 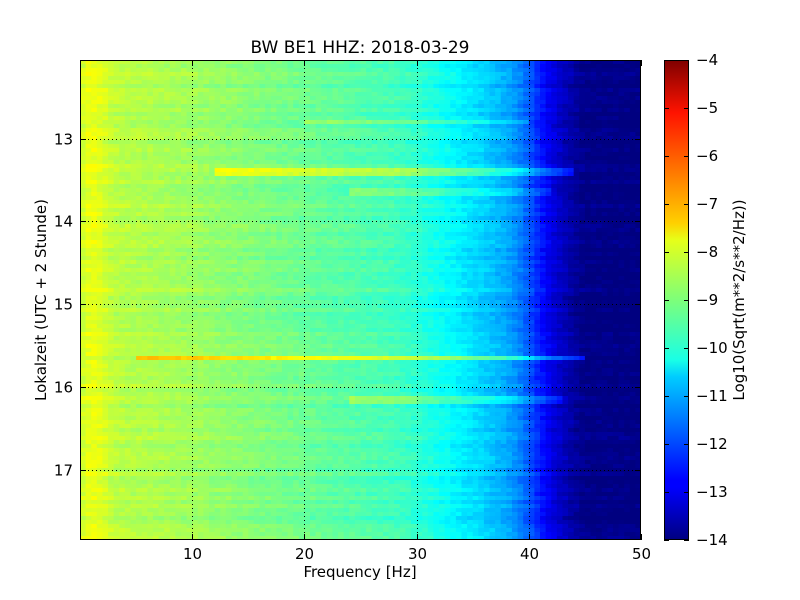 What do you see at coordinates (529, 554) in the screenshot?
I see `x-tick-label: 40` at bounding box center [529, 554].